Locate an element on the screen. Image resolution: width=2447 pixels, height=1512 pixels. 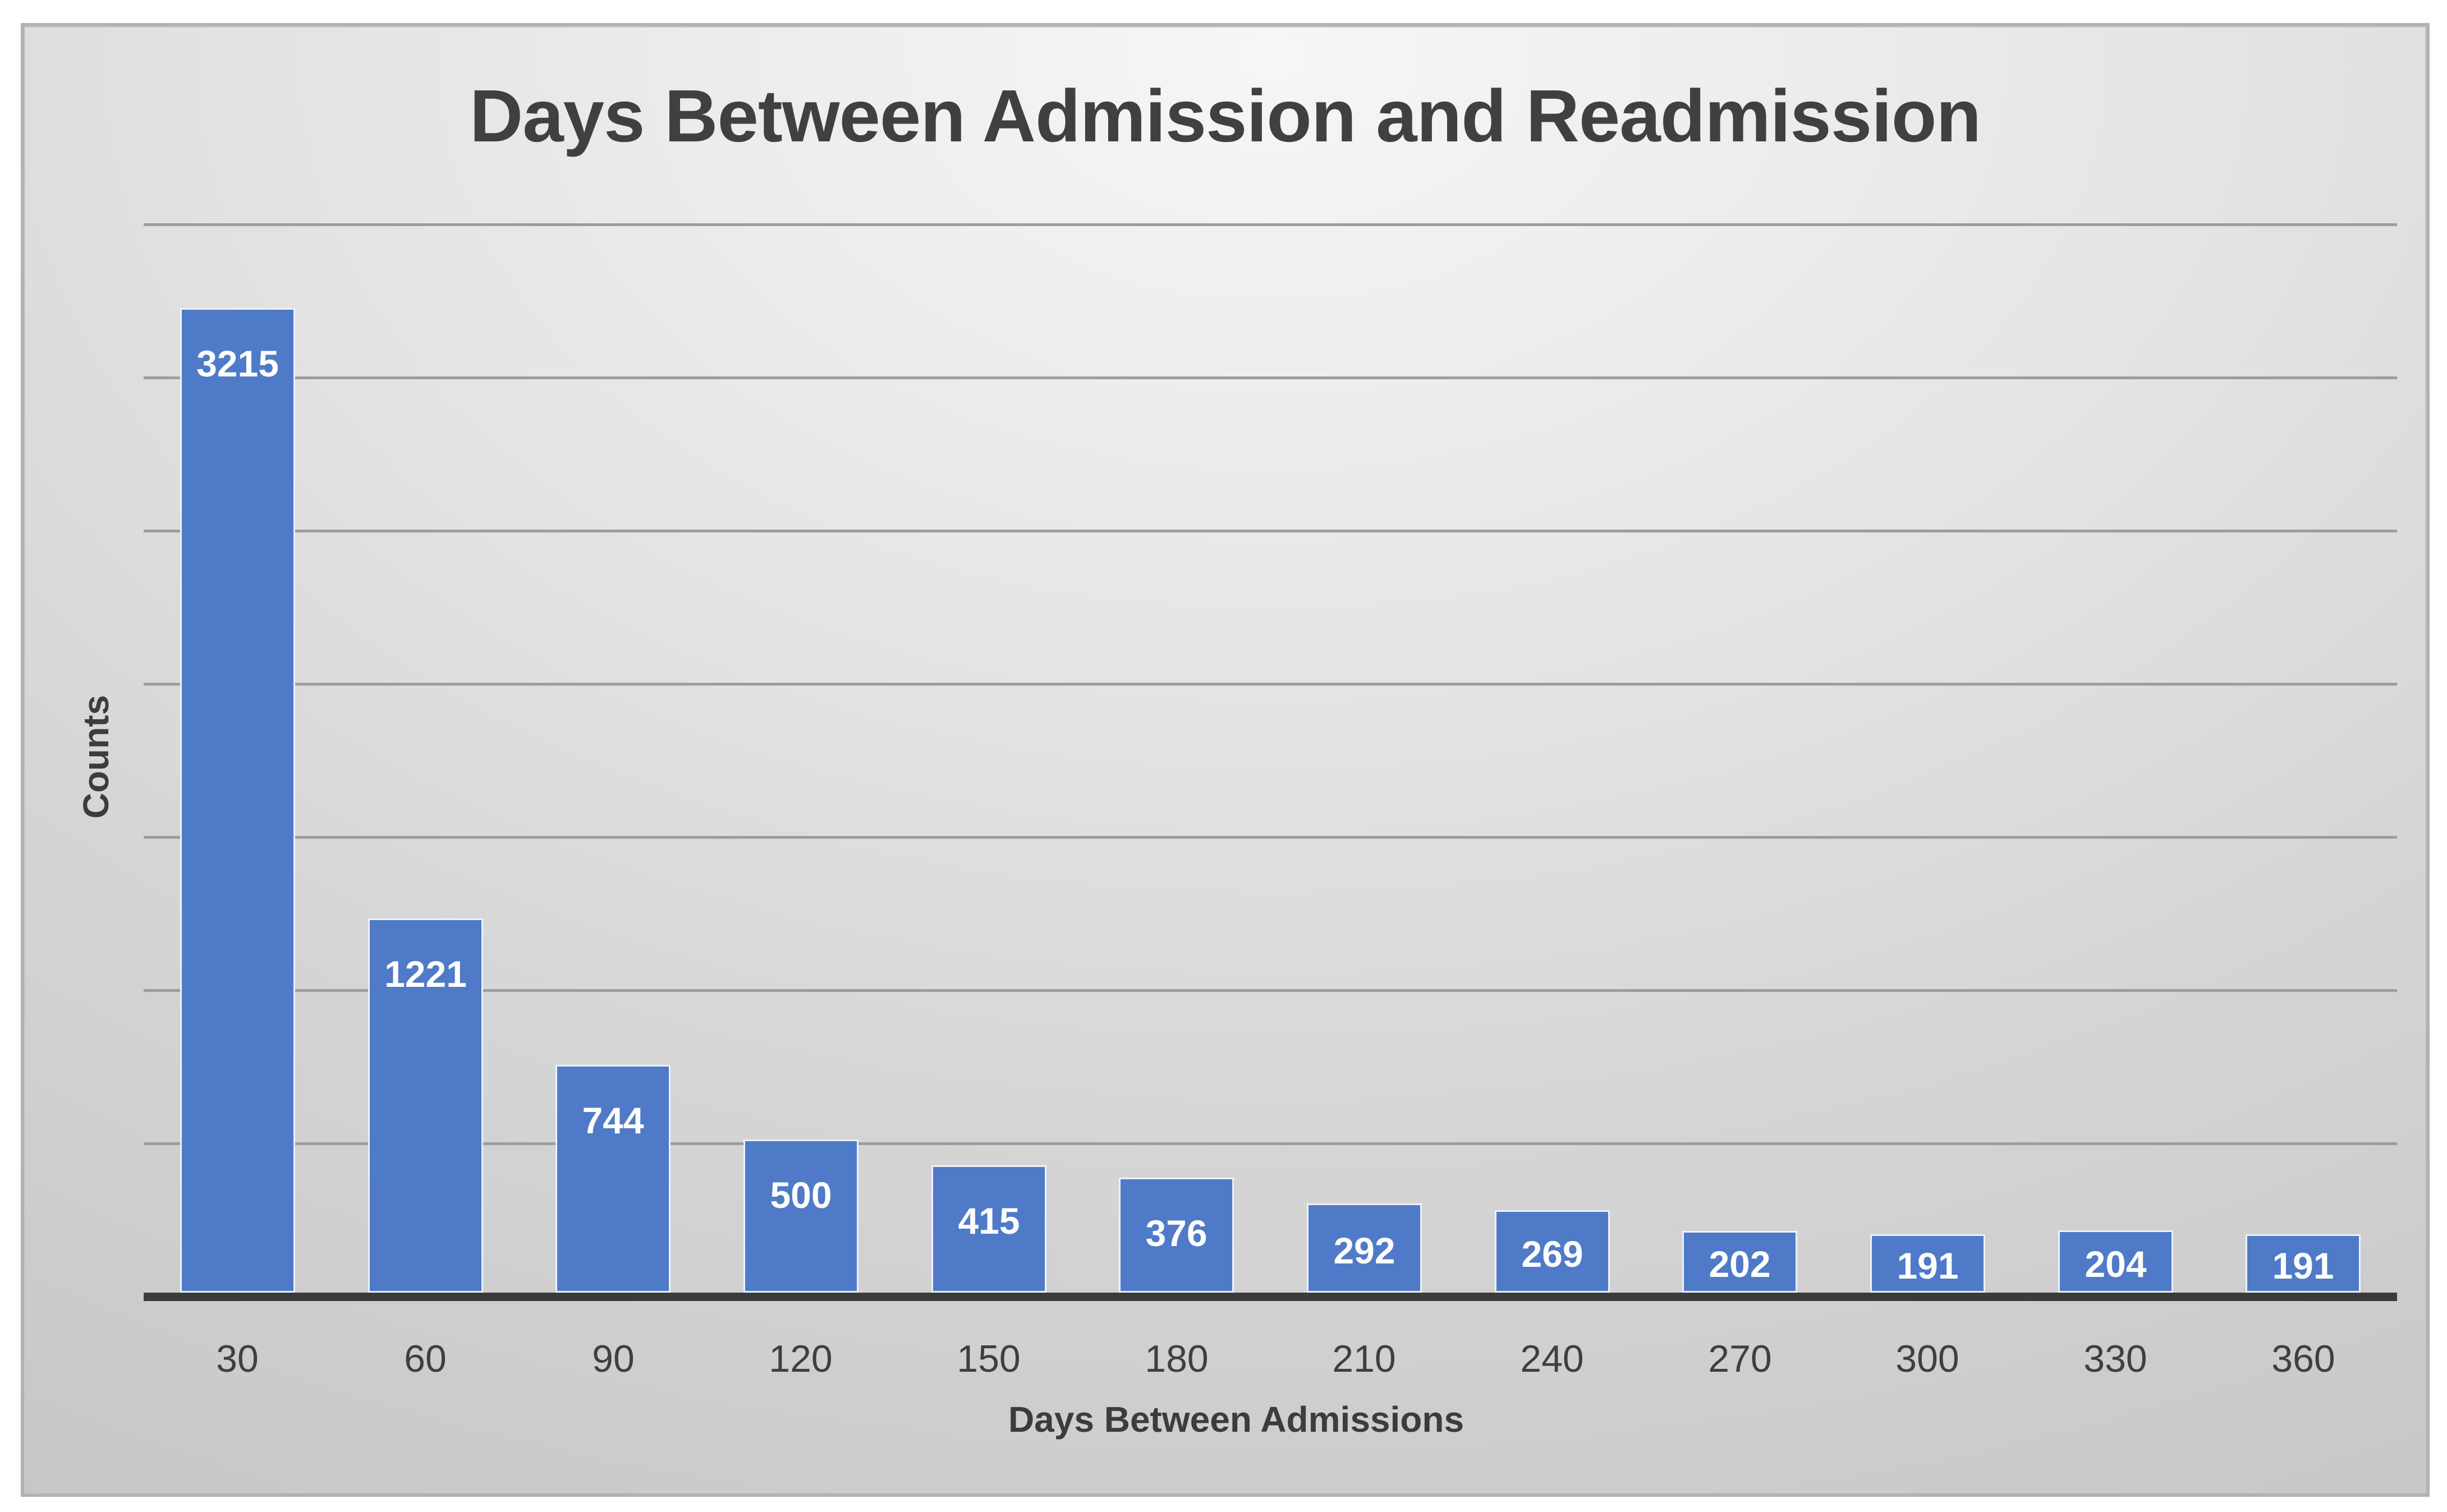
bar-value-label: 204 is located at coordinates (2116, 1264).